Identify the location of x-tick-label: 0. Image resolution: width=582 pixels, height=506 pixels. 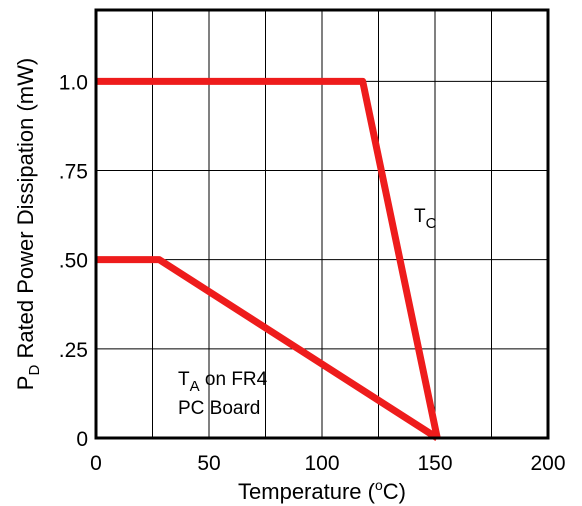
(96, 463).